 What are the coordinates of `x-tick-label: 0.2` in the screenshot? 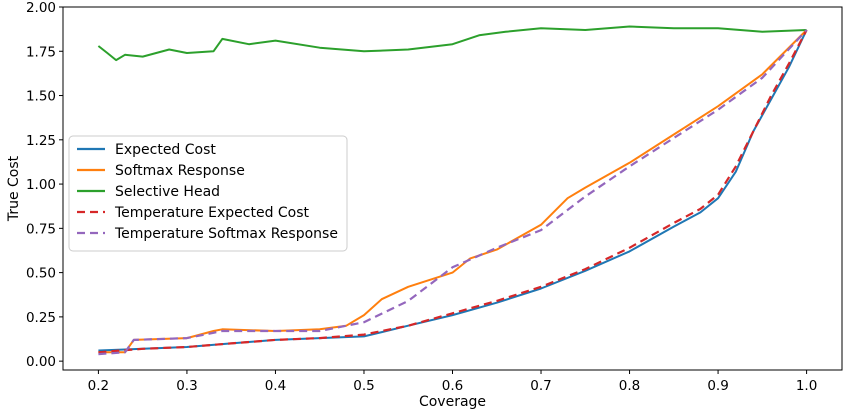 It's located at (98, 386).